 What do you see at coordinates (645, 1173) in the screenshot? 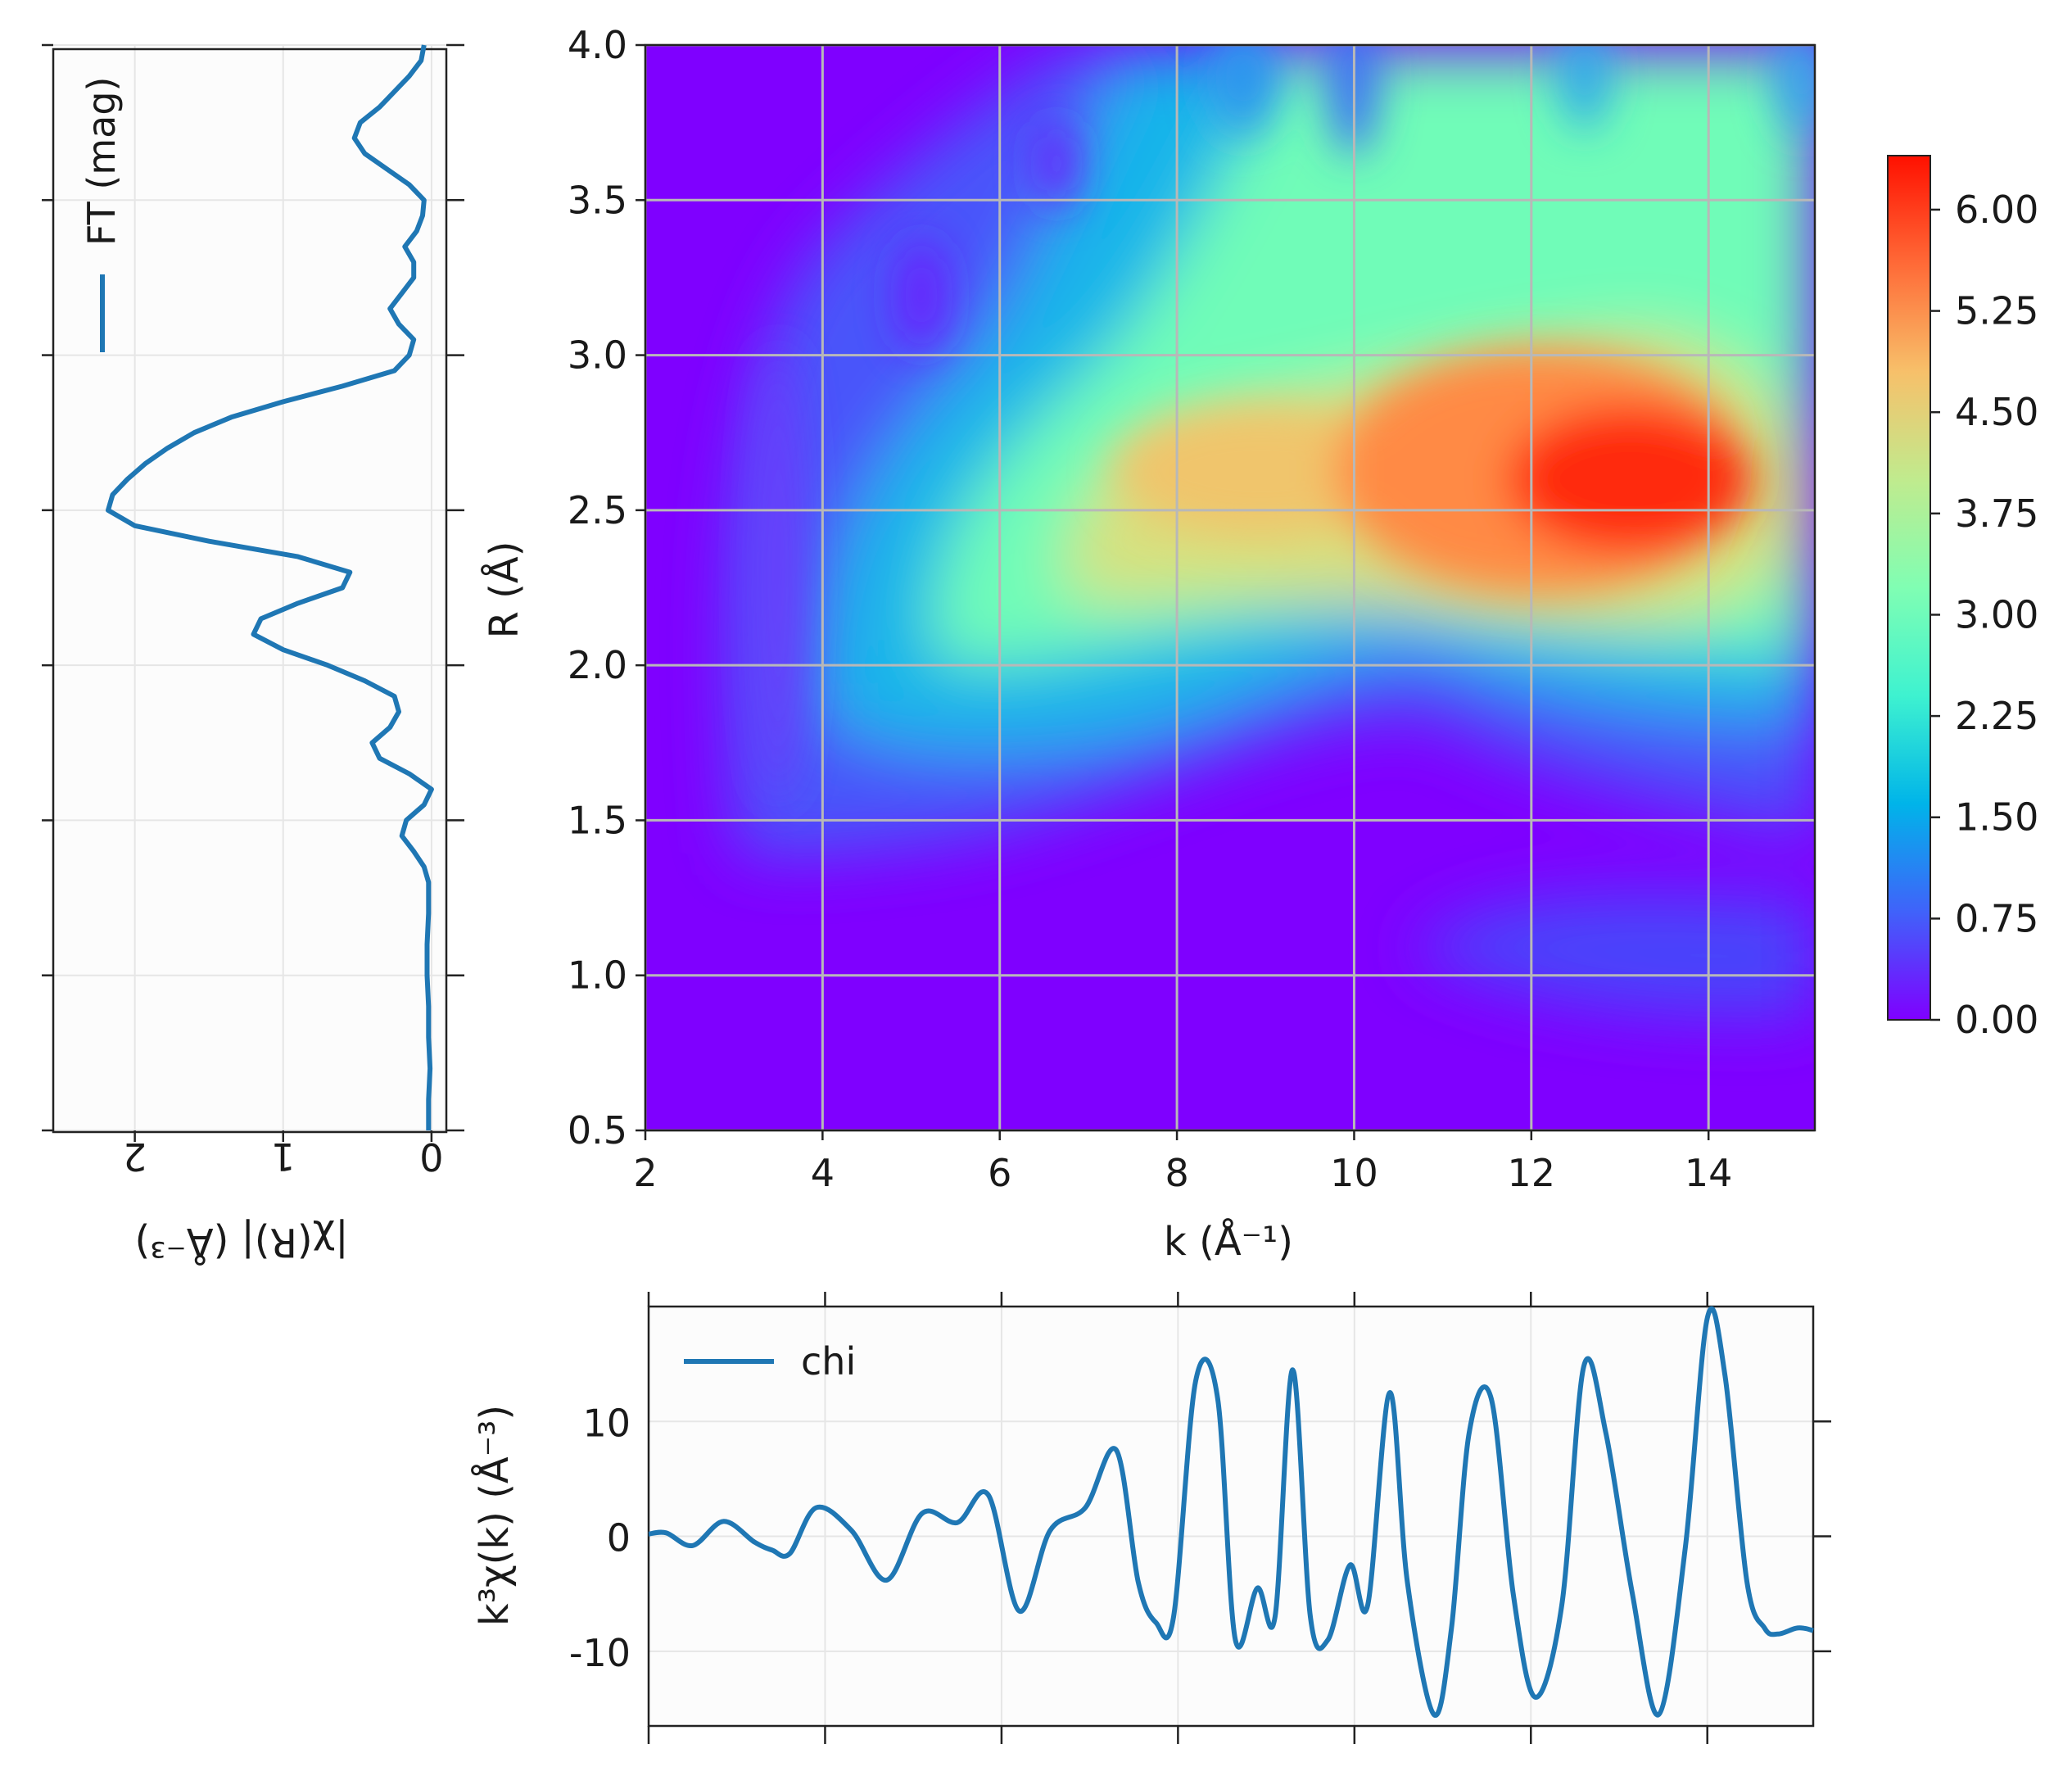
I see `heatmap-x-tick-label: 2` at bounding box center [645, 1173].